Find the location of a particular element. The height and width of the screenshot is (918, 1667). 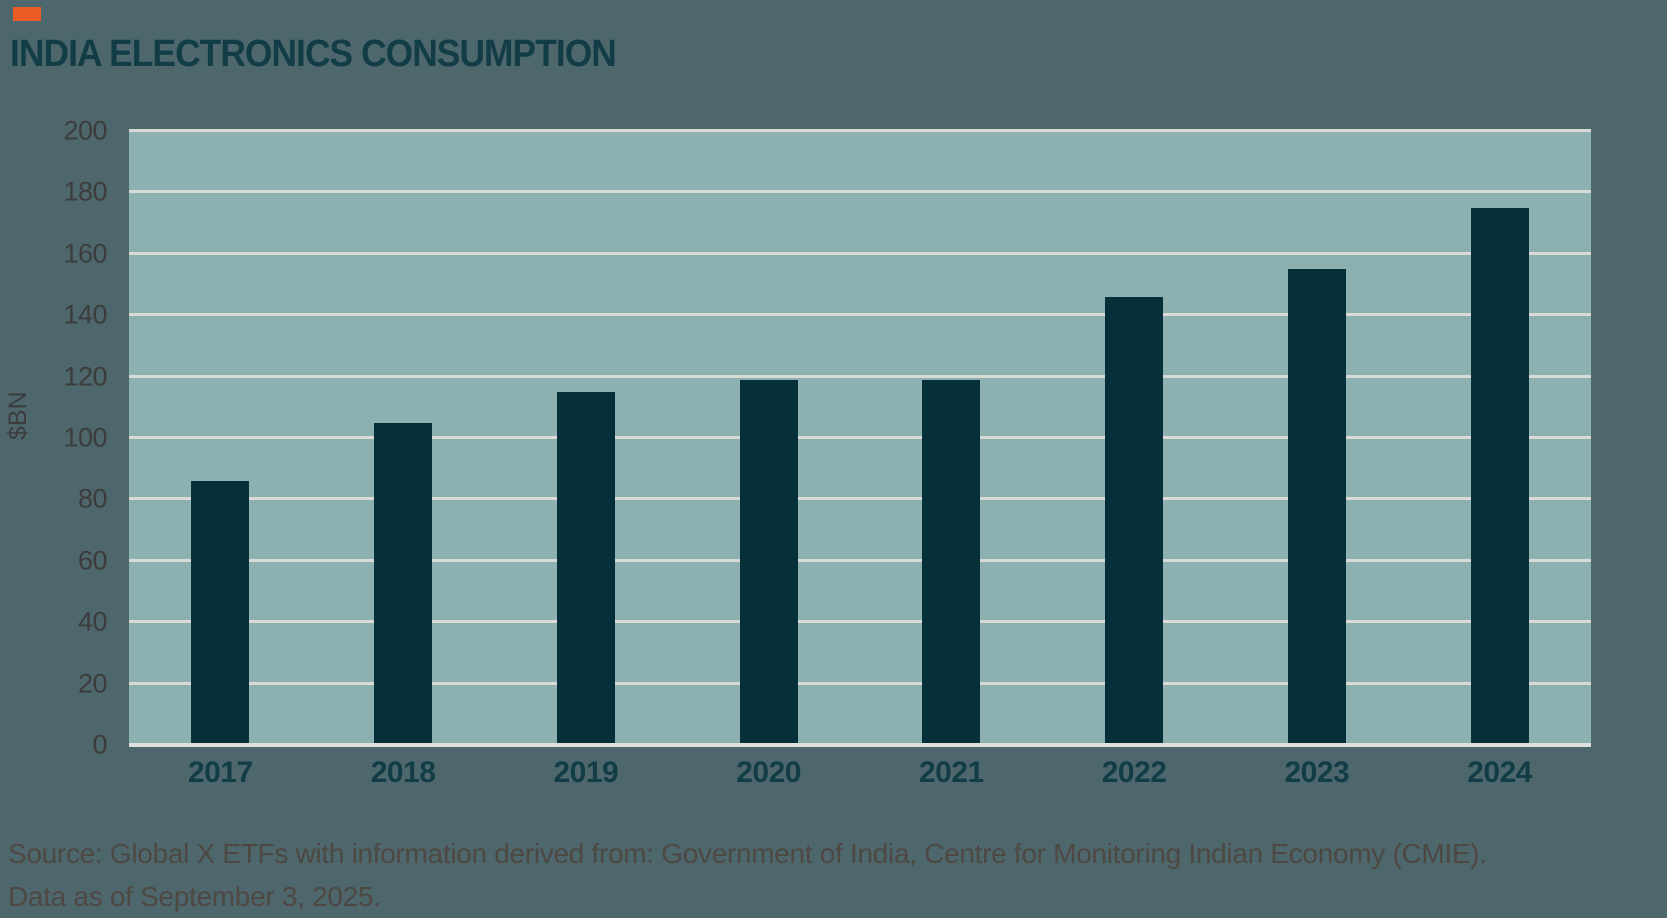

page-title: INDIA ELECTRONICS CONSUMPTION is located at coordinates (313, 54).